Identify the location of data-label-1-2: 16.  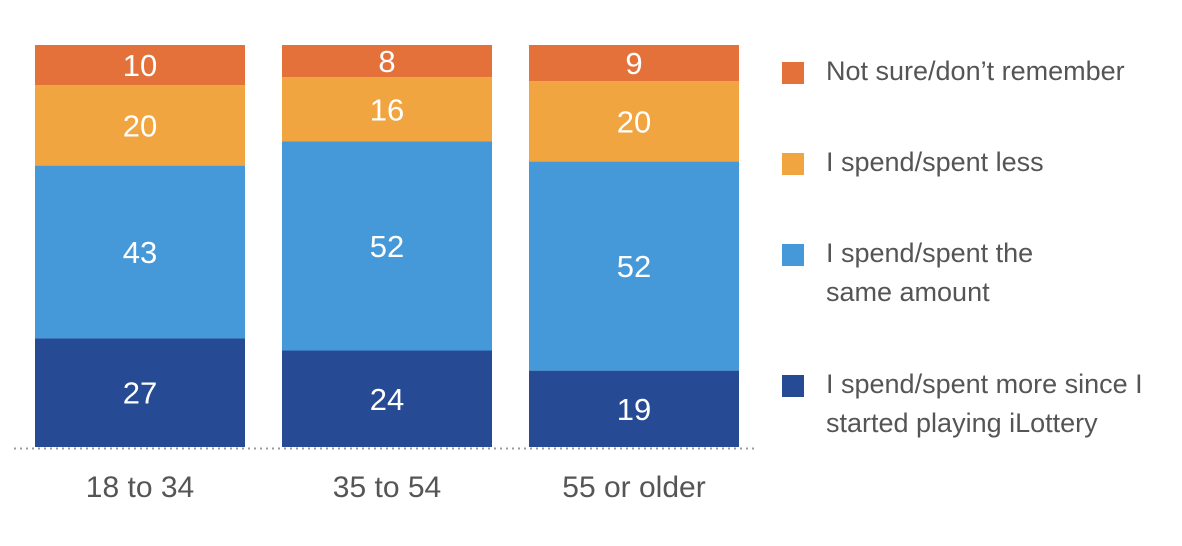
(387, 109).